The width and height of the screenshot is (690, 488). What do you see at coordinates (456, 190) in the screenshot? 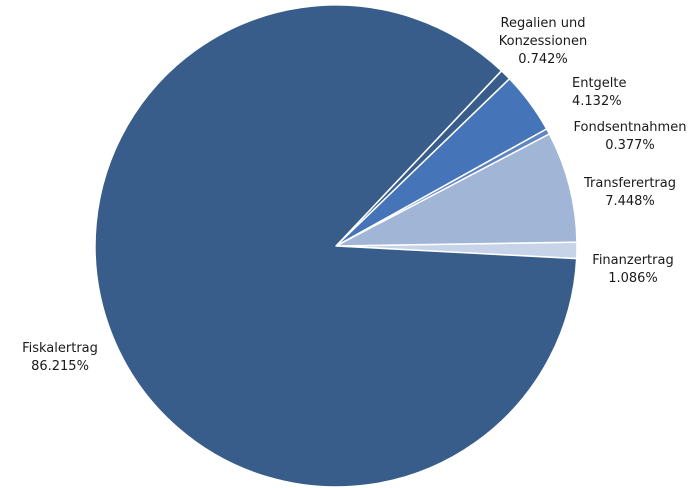
I see `pie-slice-transferertrag` at bounding box center [456, 190].